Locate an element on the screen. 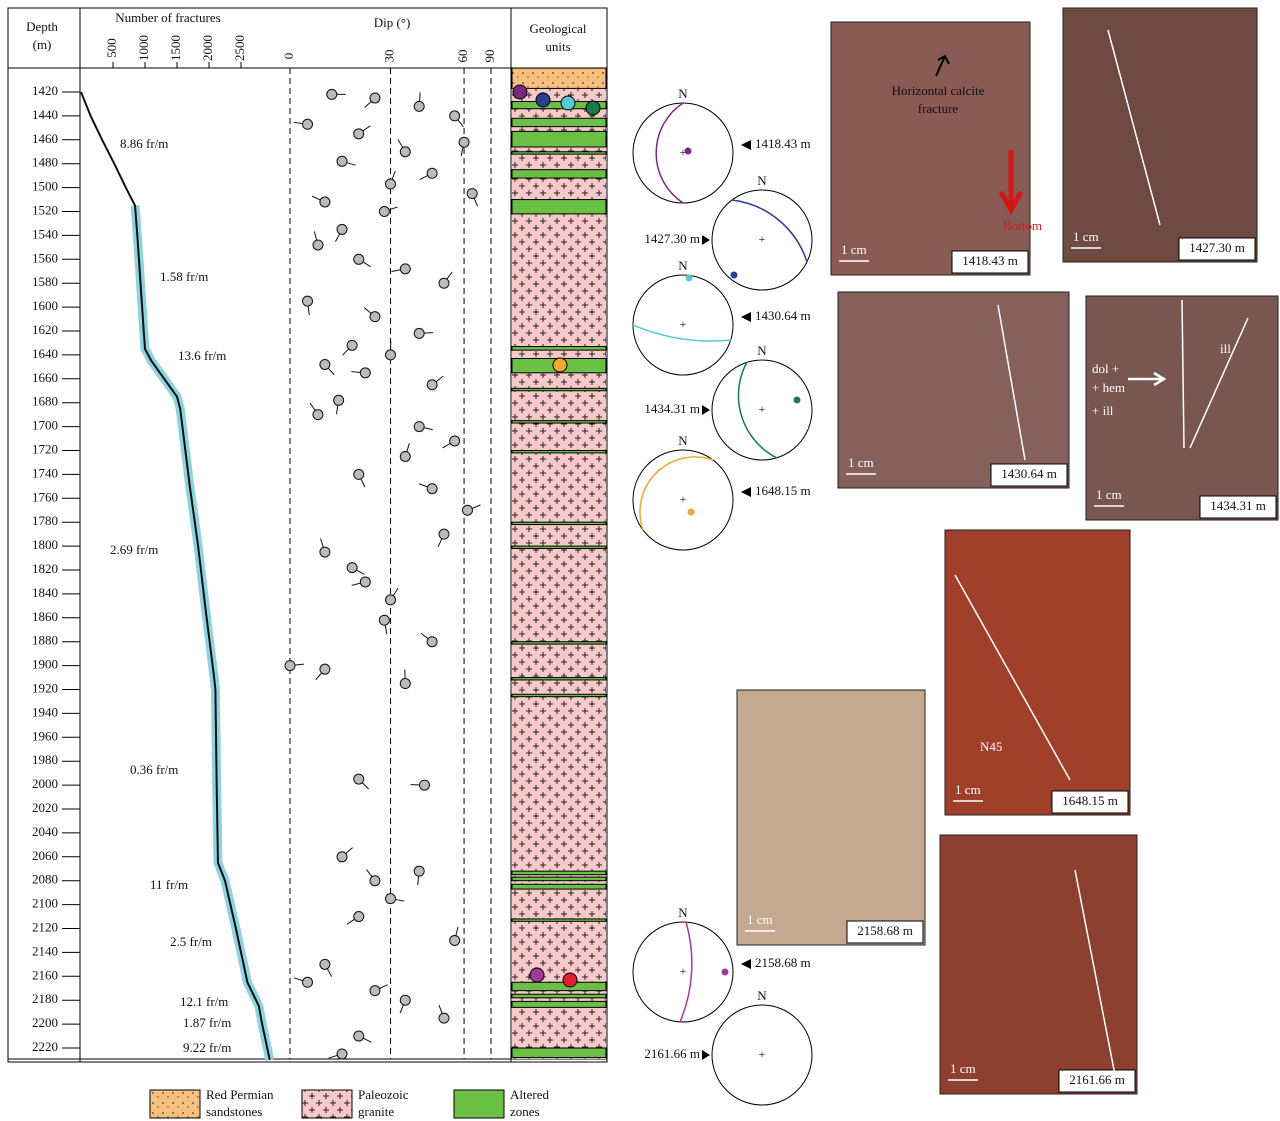  depth-tick-label: 1880 is located at coordinates (45, 640).